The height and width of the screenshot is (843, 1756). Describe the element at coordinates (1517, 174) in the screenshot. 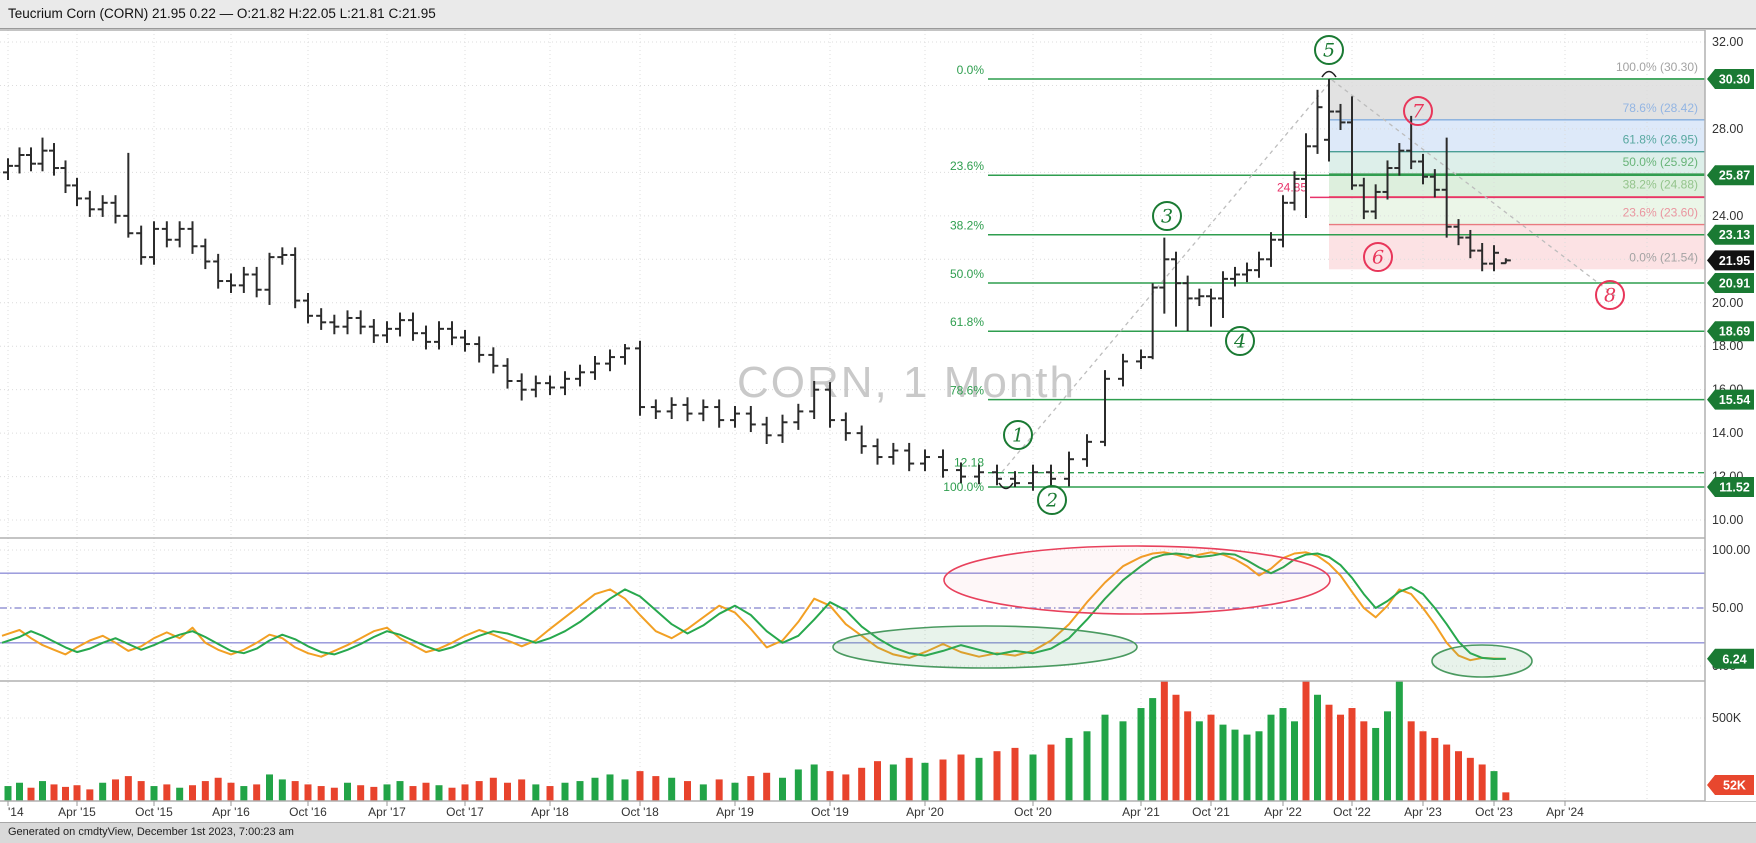

I see `fib-zone-bands` at that location.